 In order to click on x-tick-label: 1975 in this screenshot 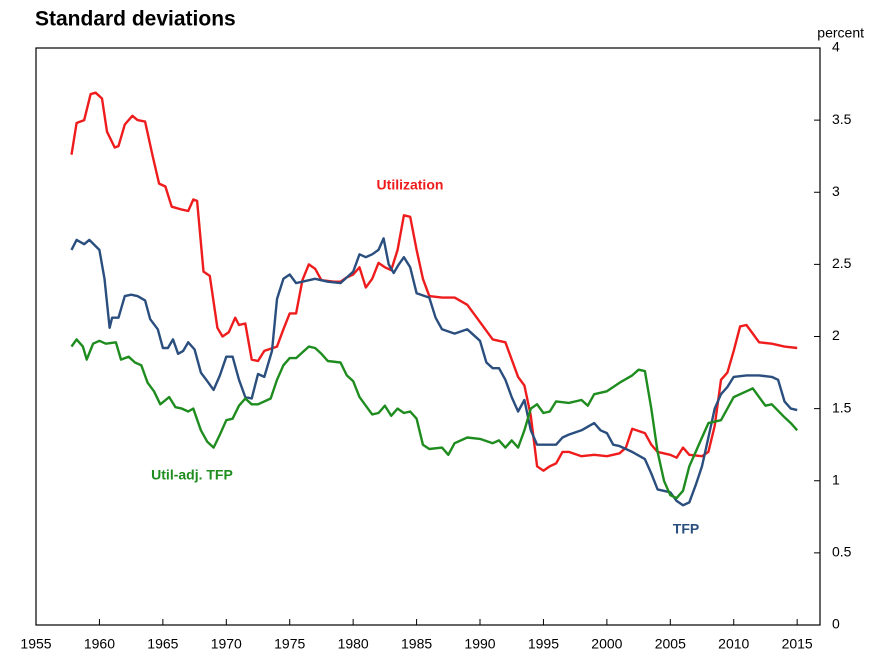, I will do `click(289, 644)`.